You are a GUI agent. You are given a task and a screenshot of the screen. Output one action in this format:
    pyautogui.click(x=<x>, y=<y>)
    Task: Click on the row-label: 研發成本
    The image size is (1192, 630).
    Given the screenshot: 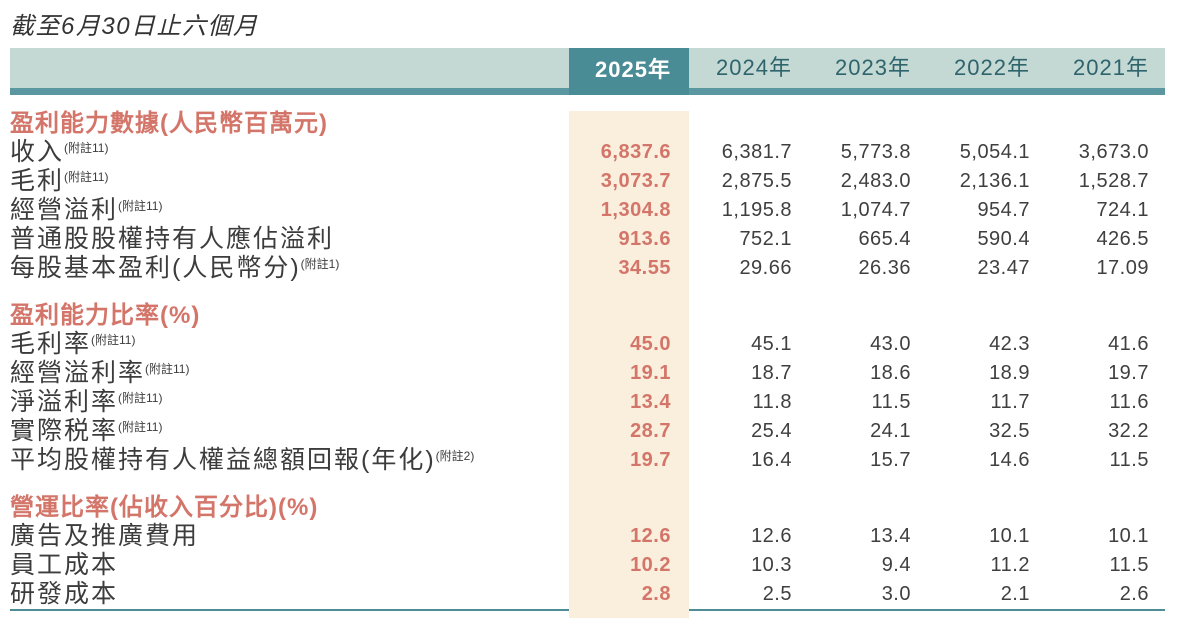 What is the action you would take?
    pyautogui.click(x=289, y=594)
    